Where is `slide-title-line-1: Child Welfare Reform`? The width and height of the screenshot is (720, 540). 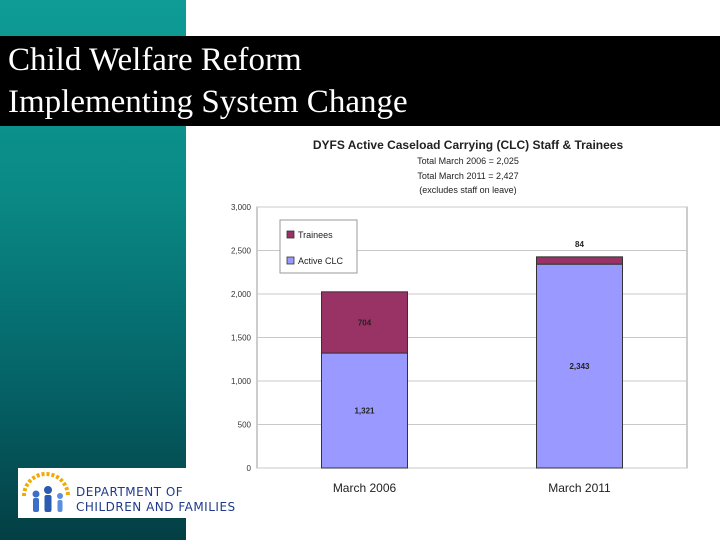 slide-title-line-1: Child Welfare Reform is located at coordinates (155, 60).